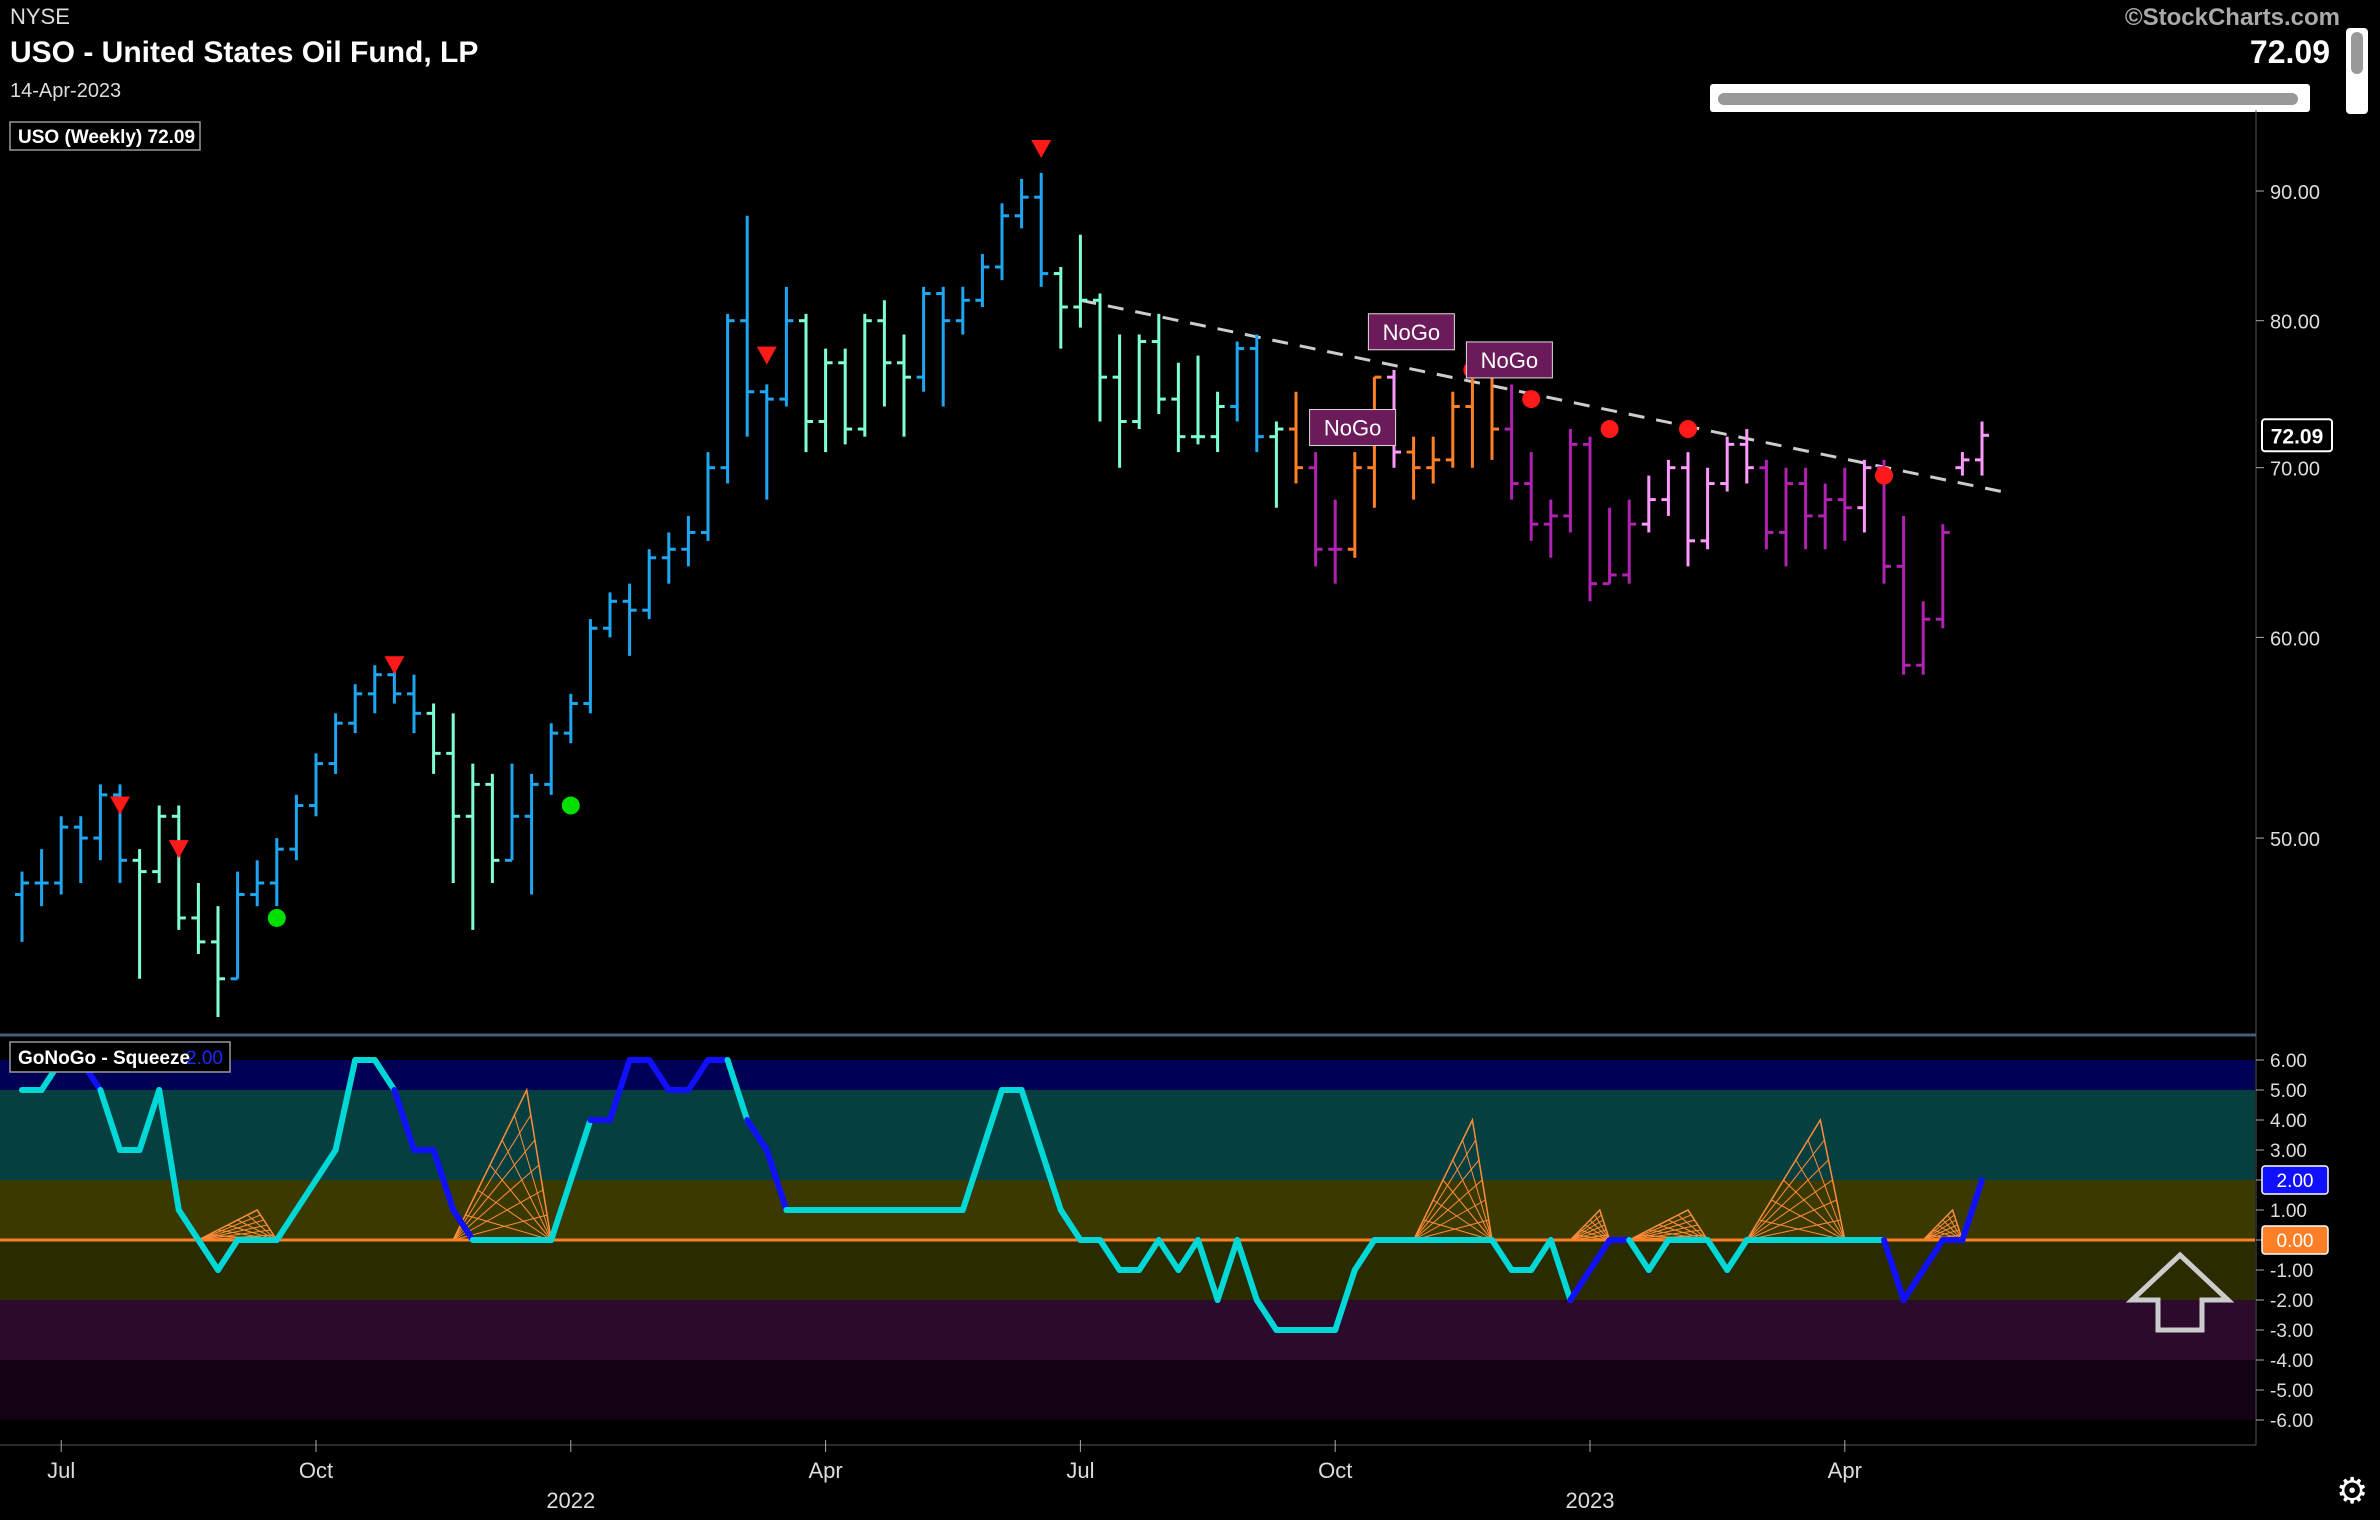 The width and height of the screenshot is (2380, 1520). Describe the element at coordinates (1609, 429) in the screenshot. I see `red-dot` at that location.